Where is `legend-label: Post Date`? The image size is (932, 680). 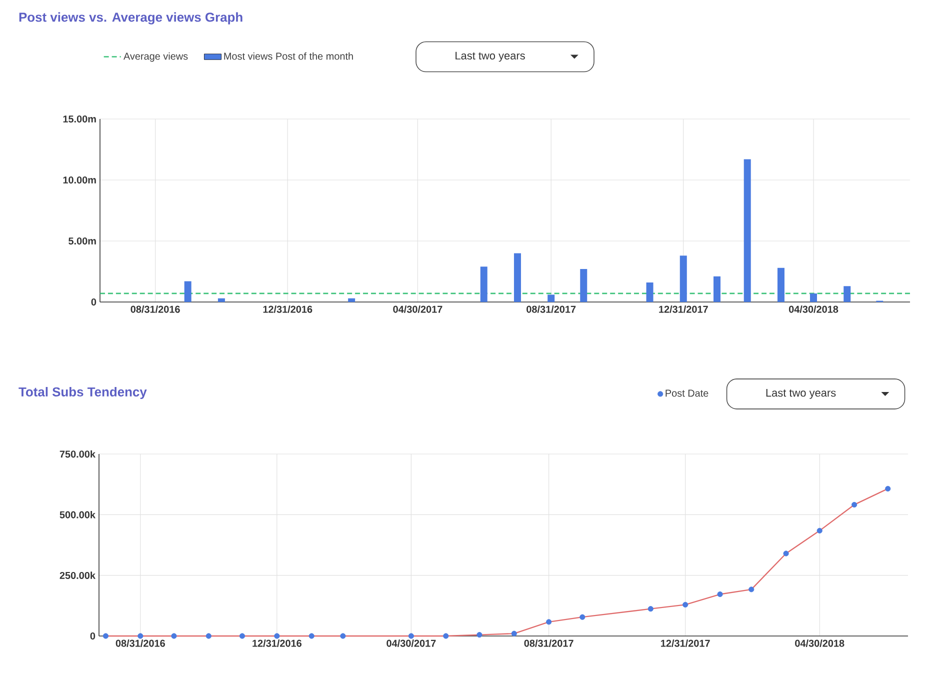
legend-label: Post Date is located at coordinates (687, 393).